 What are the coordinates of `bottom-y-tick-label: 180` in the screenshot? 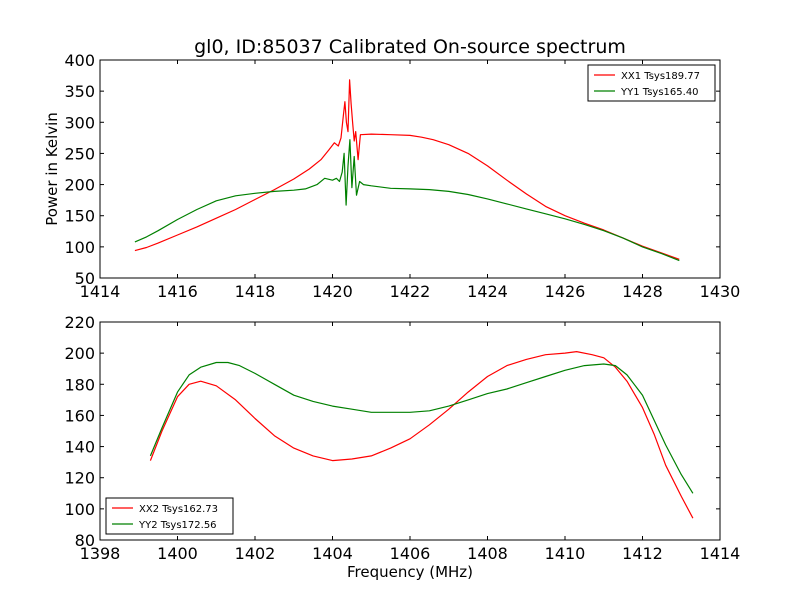 It's located at (79, 384).